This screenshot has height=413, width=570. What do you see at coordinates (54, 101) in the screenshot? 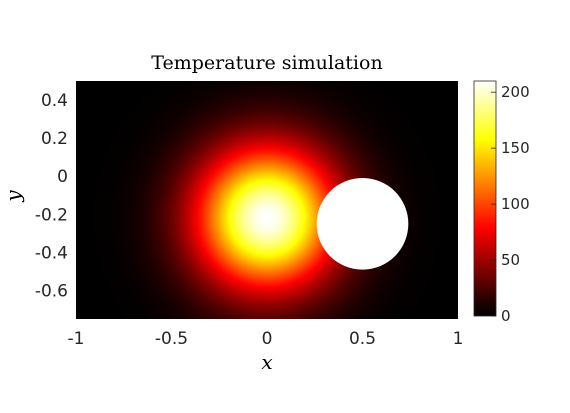
I see `y-tick-label: 0.4` at bounding box center [54, 101].